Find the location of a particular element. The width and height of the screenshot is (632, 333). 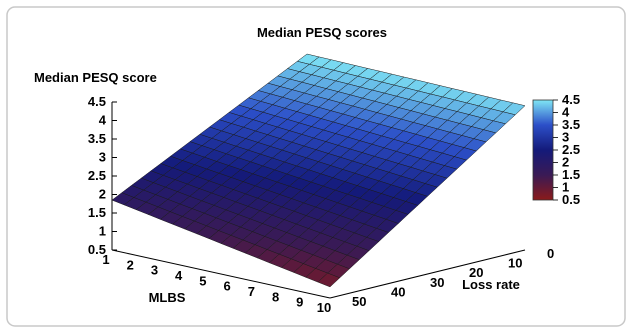

colorbar-tick-label: 0.5 is located at coordinates (571, 199).